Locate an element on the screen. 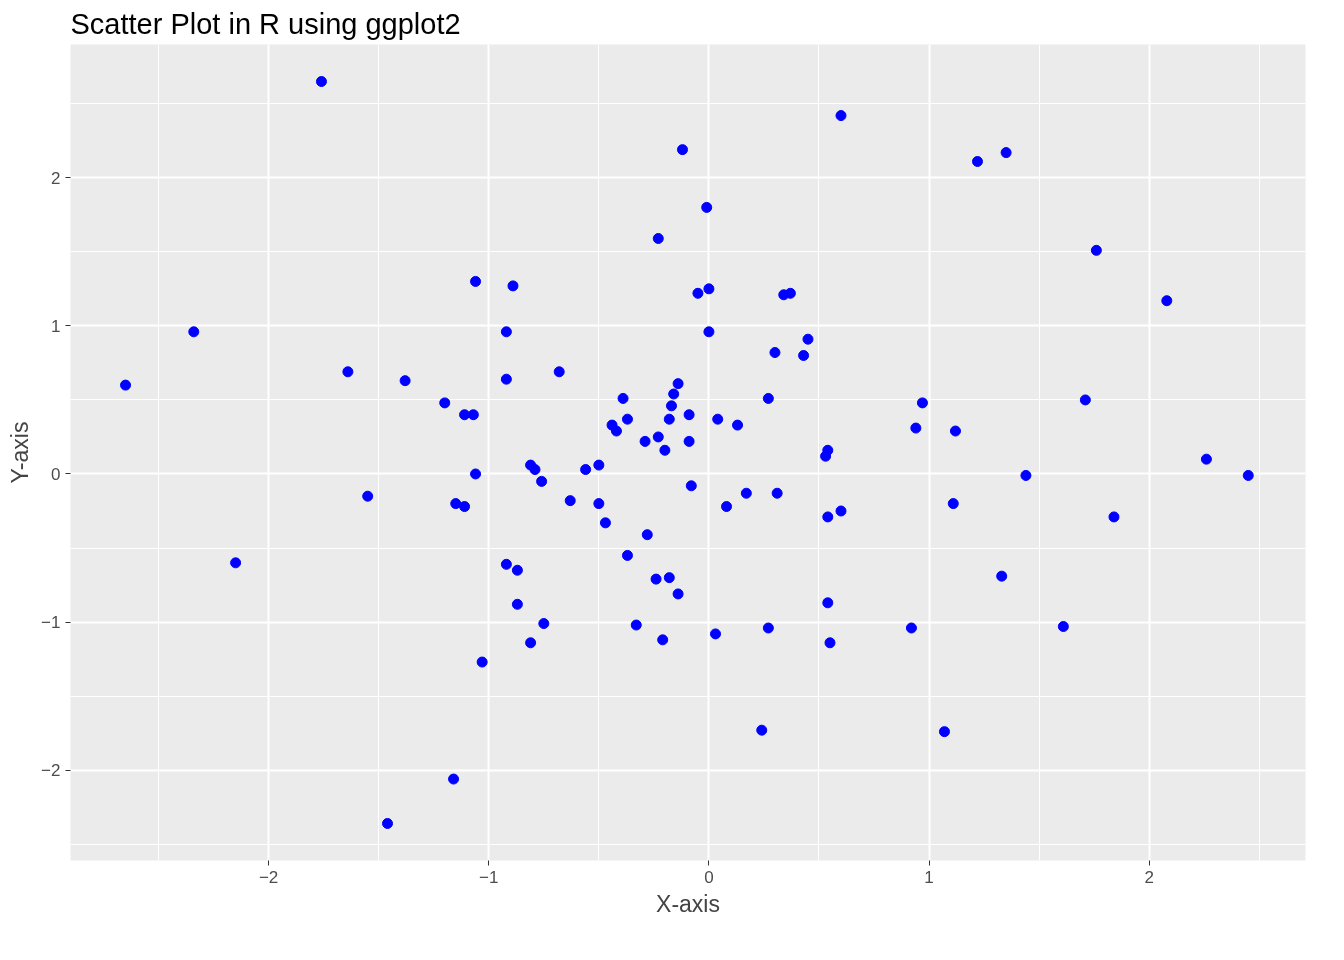 The height and width of the screenshot is (960, 1344). x-tick-label: 2 is located at coordinates (1149, 877).